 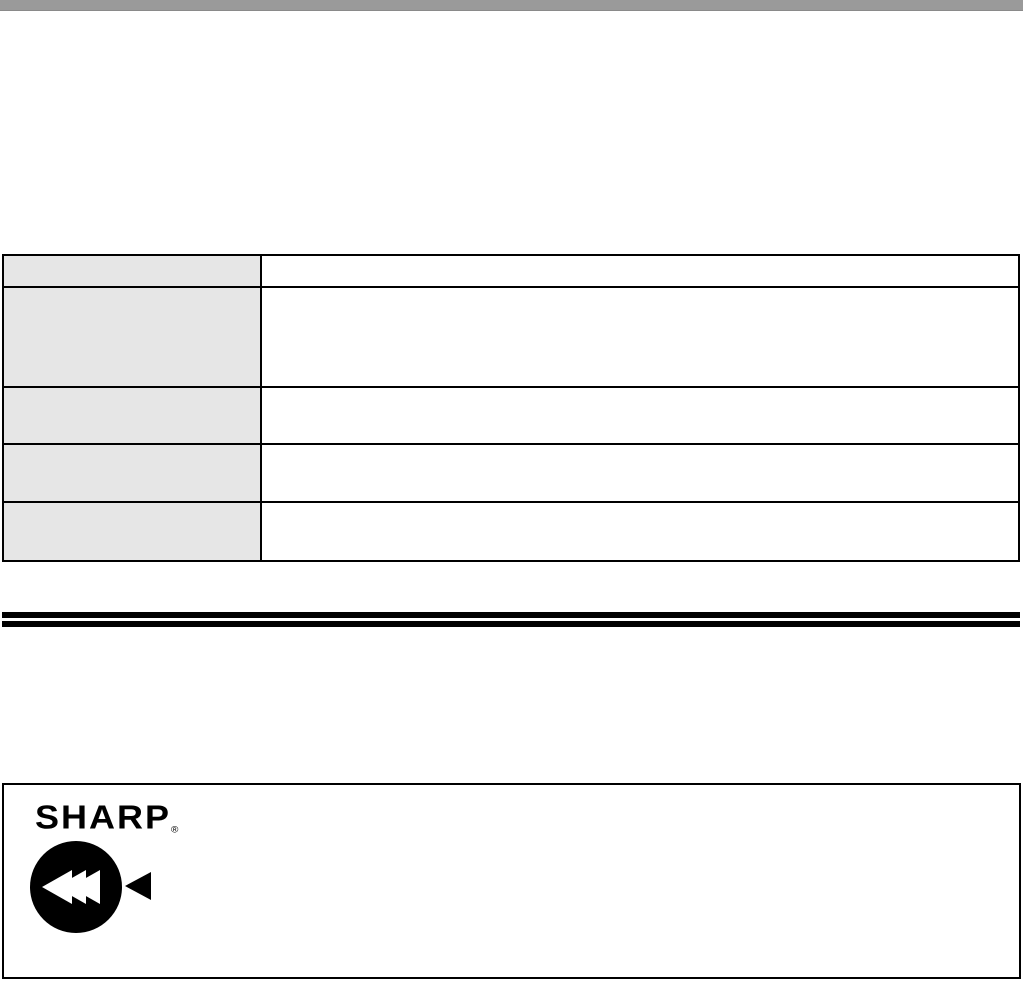 What do you see at coordinates (511, 624) in the screenshot?
I see `divider-line-bottom` at bounding box center [511, 624].